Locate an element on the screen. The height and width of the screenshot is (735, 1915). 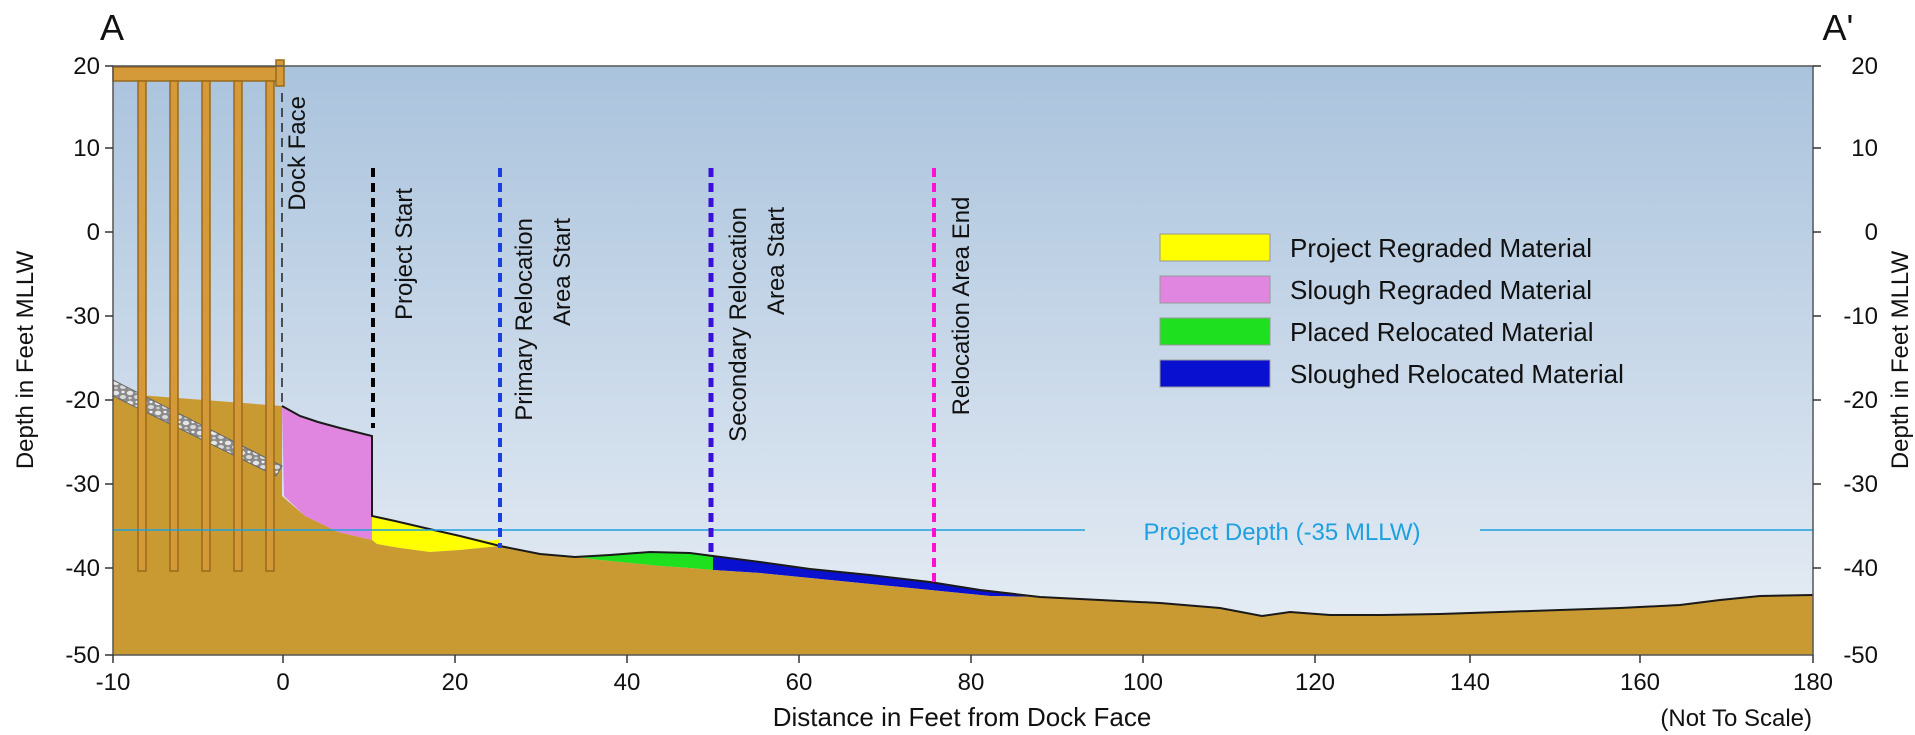
y-tick-label-left: 20 is located at coordinates (86, 66).